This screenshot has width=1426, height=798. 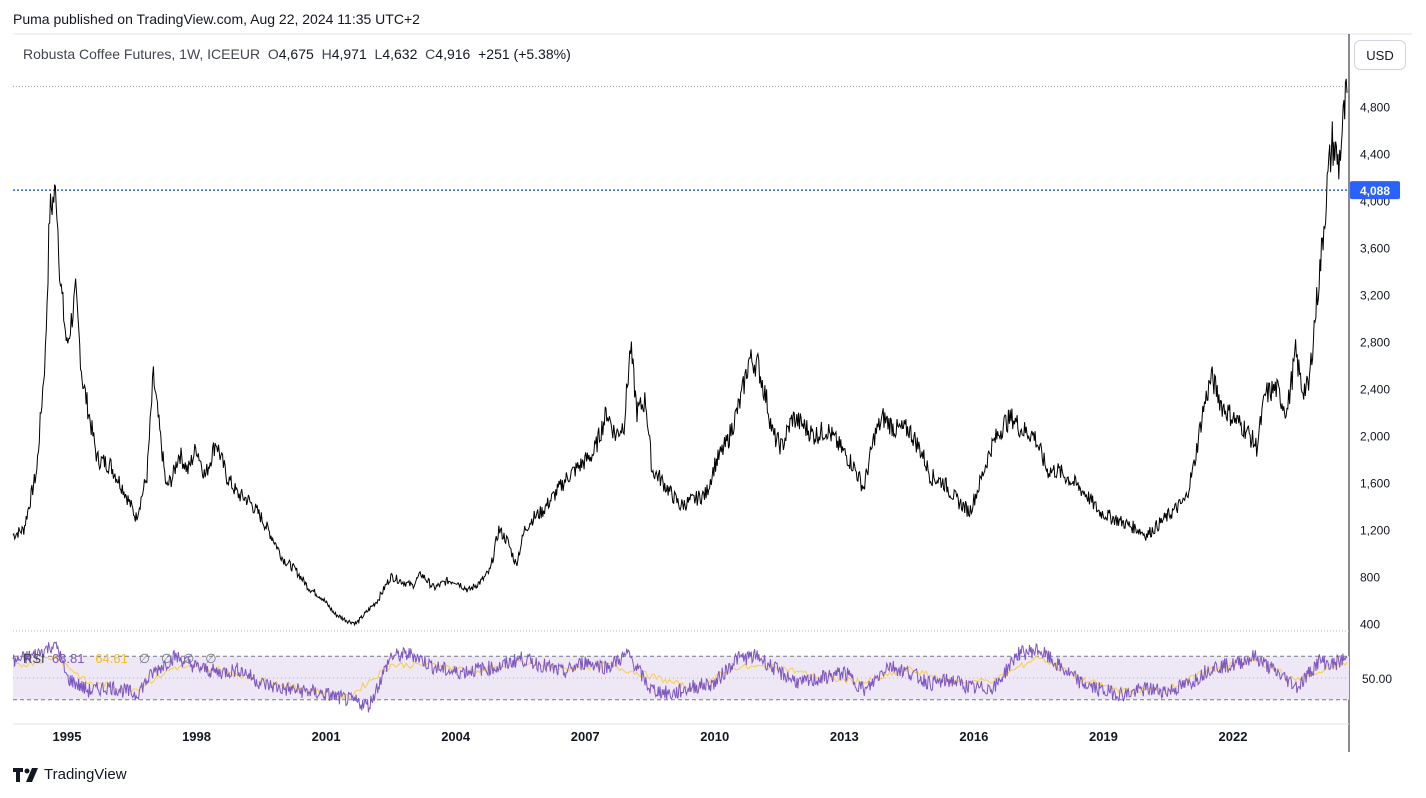 What do you see at coordinates (524, 54) in the screenshot?
I see `legend-change: +251 (+5.38%)` at bounding box center [524, 54].